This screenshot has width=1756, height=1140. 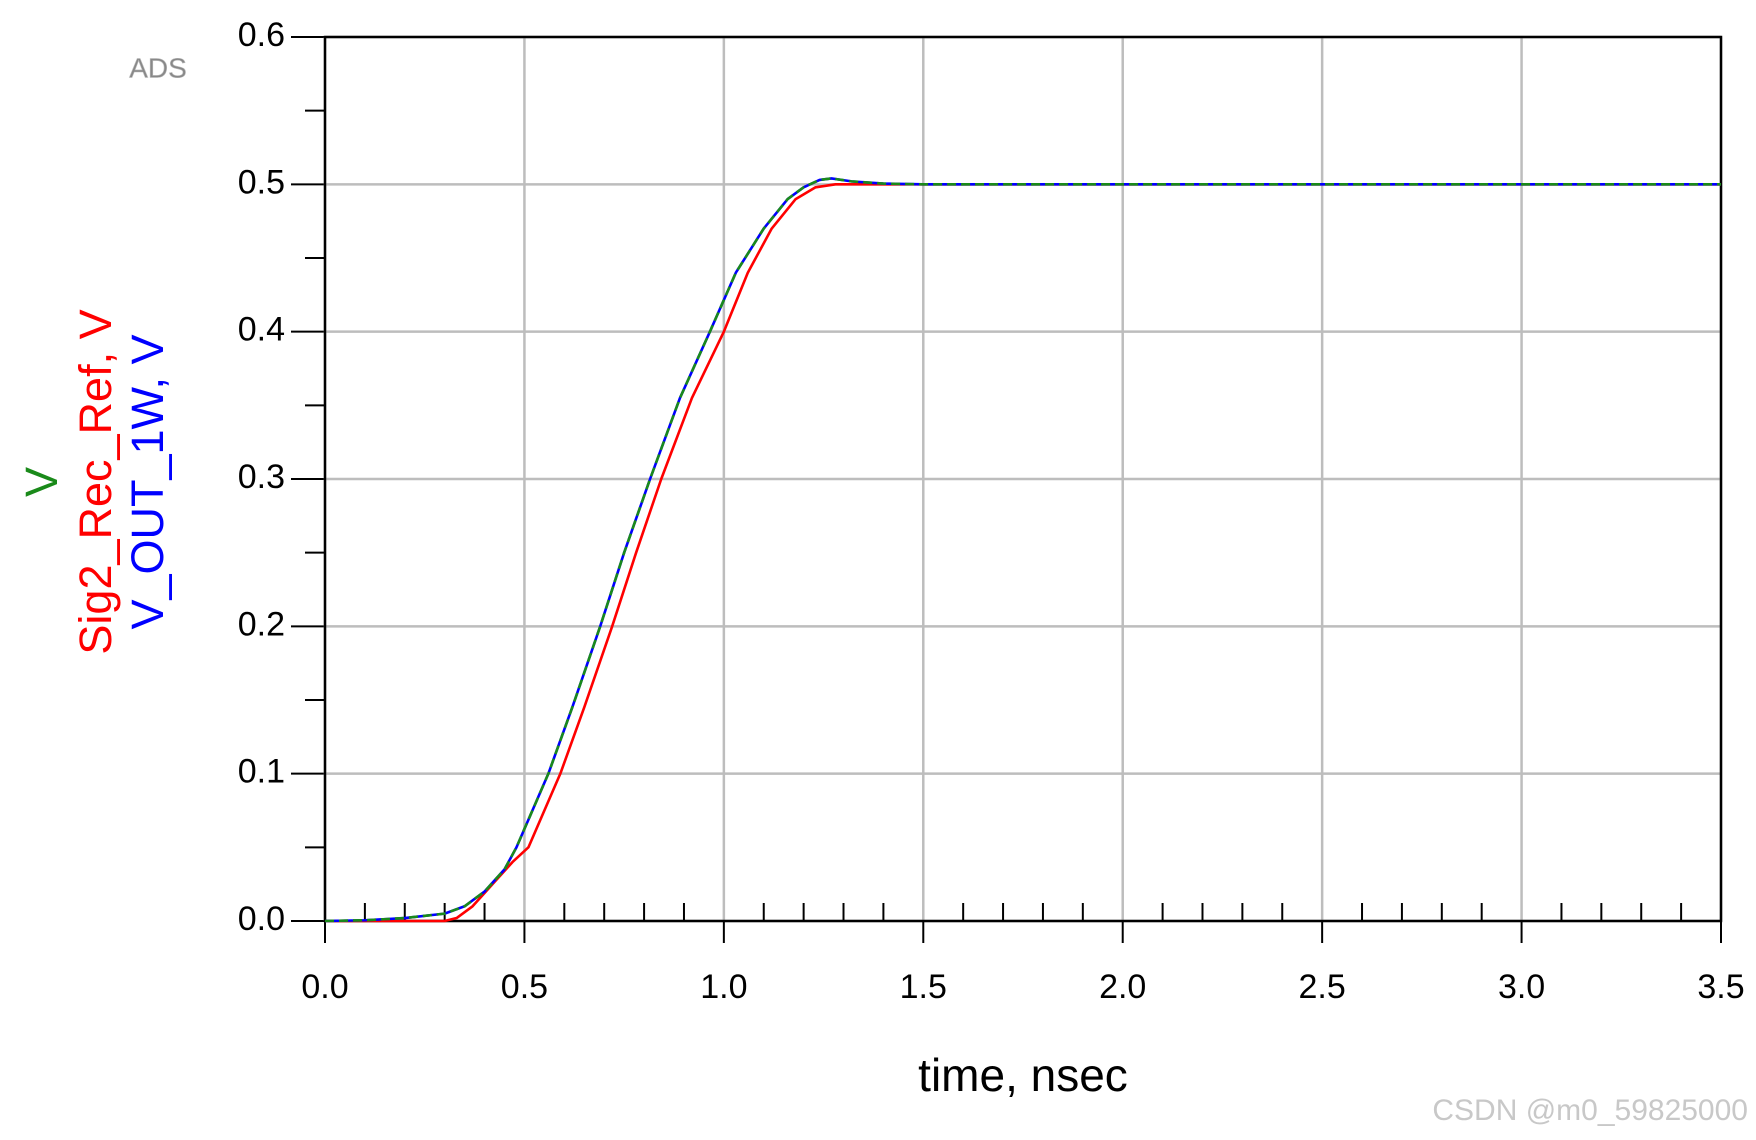 I want to click on y-tick-label: 0.4, so click(x=261, y=330).